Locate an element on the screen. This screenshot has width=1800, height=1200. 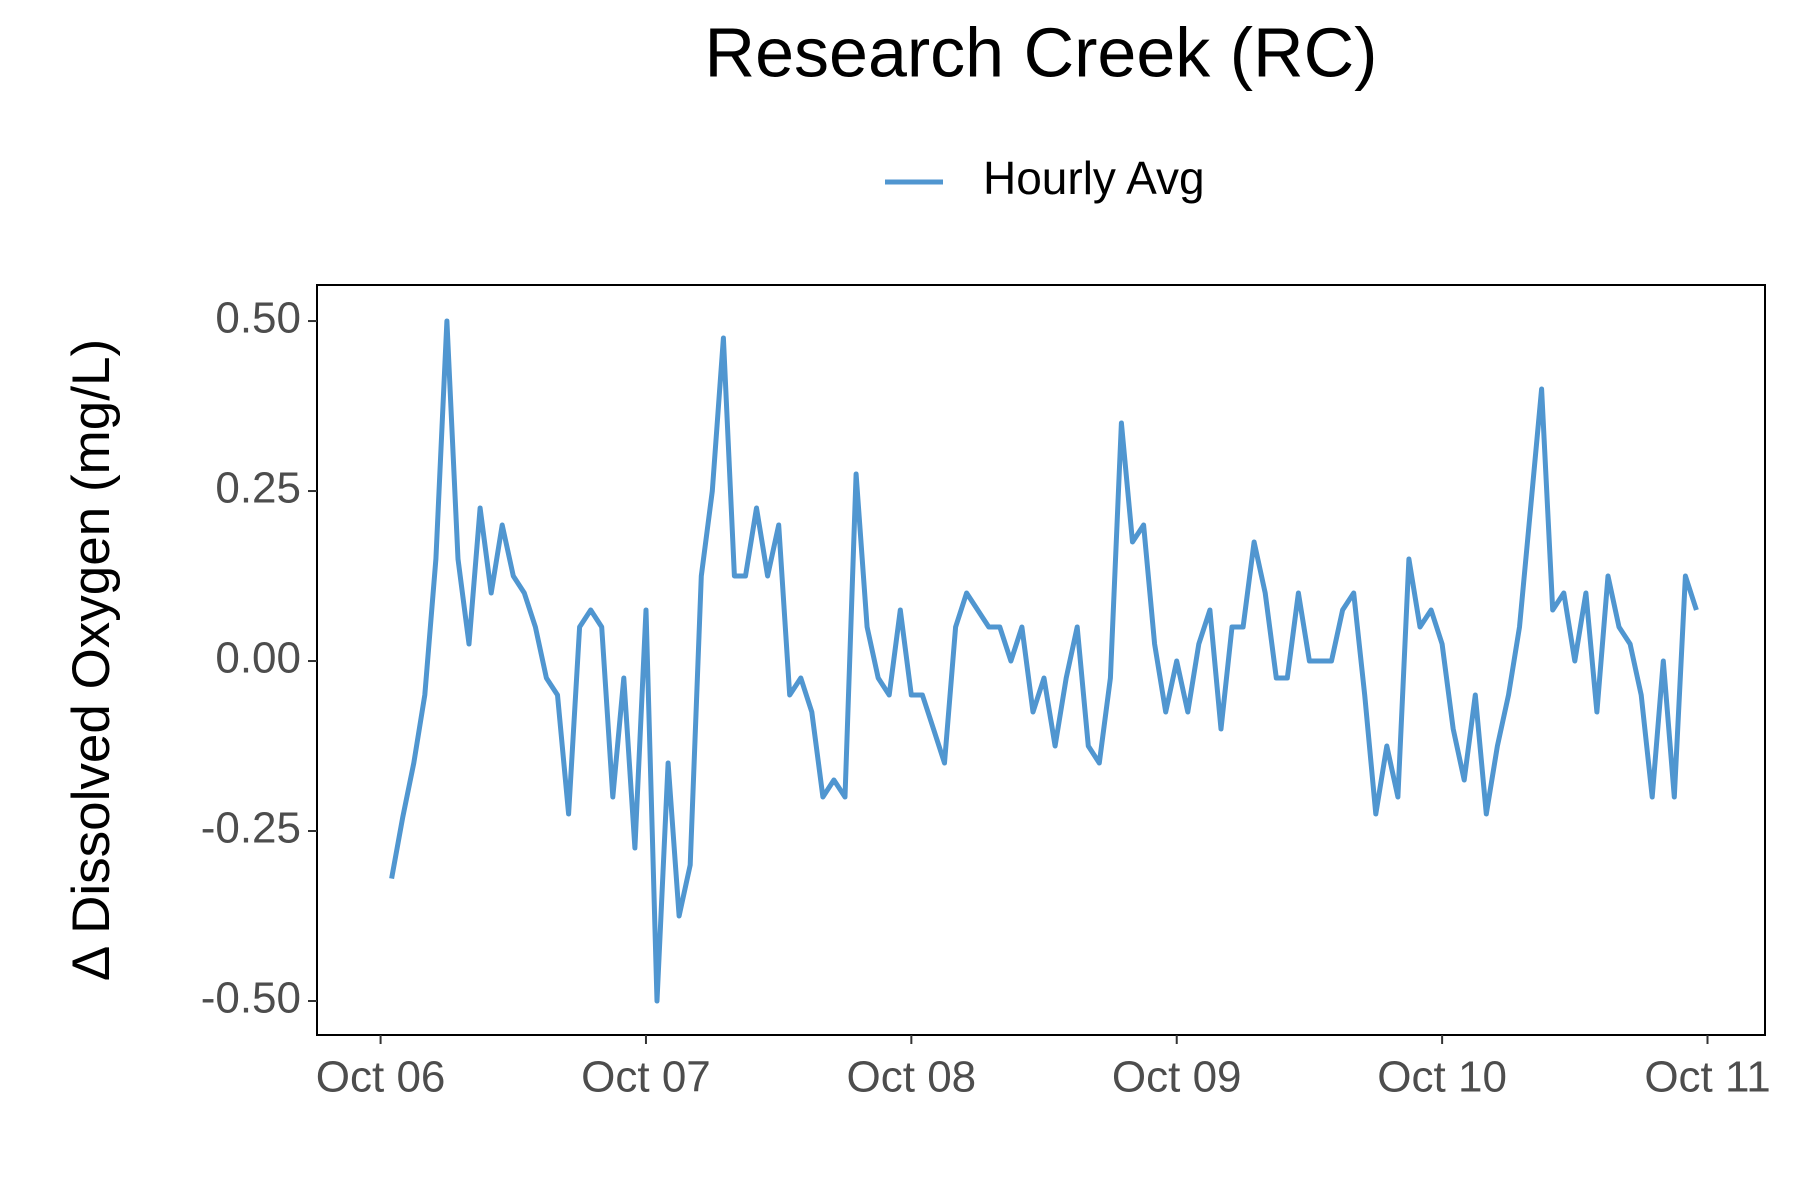
x-tick-label: Oct 08 is located at coordinates (912, 1077).